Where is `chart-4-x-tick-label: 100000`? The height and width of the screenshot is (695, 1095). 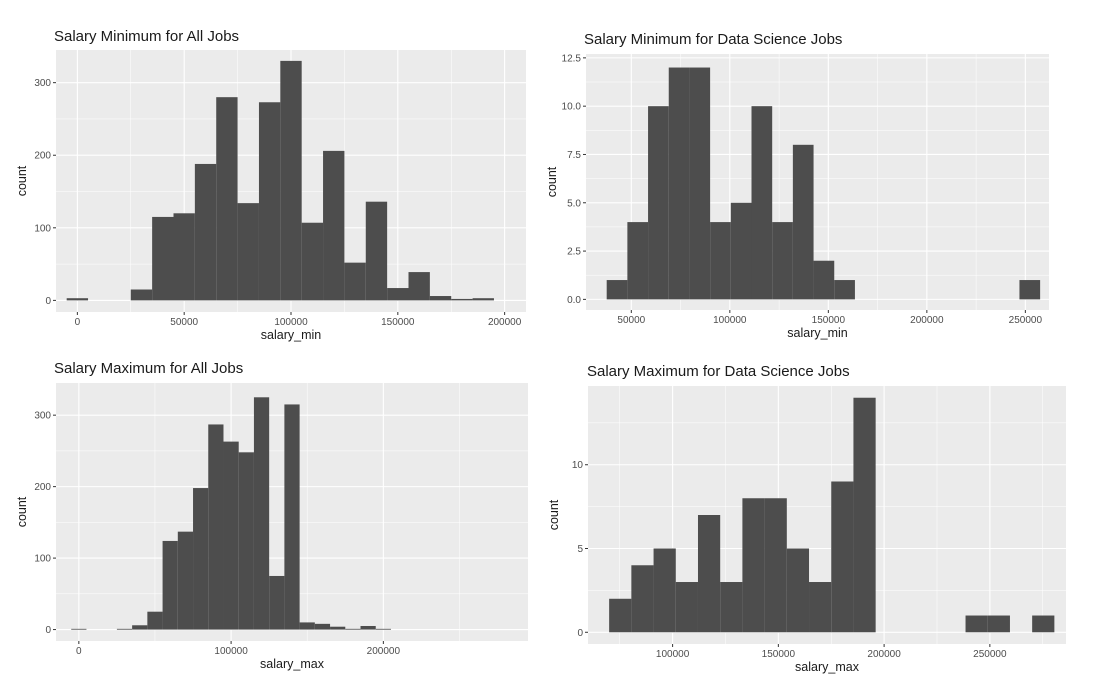
chart-4-x-tick-label: 100000 is located at coordinates (673, 654).